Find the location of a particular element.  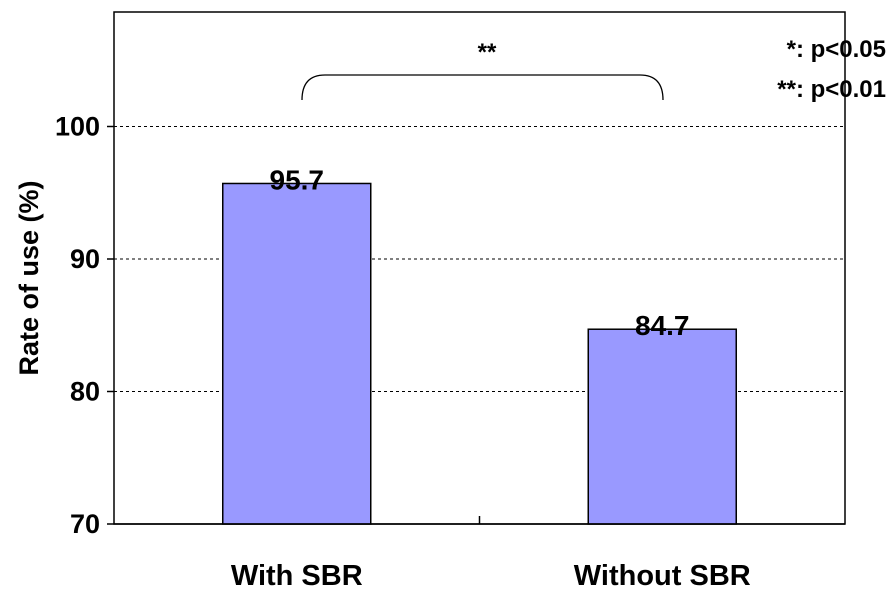

bar-with-sbr is located at coordinates (297, 353).